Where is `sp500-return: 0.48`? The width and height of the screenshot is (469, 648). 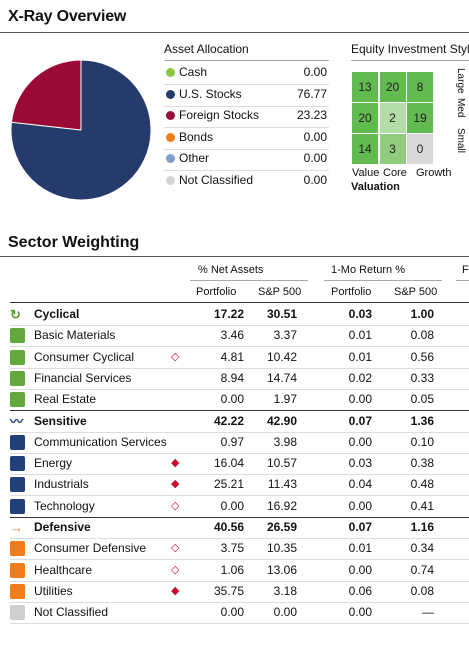
sp500-return: 0.48 is located at coordinates (422, 484).